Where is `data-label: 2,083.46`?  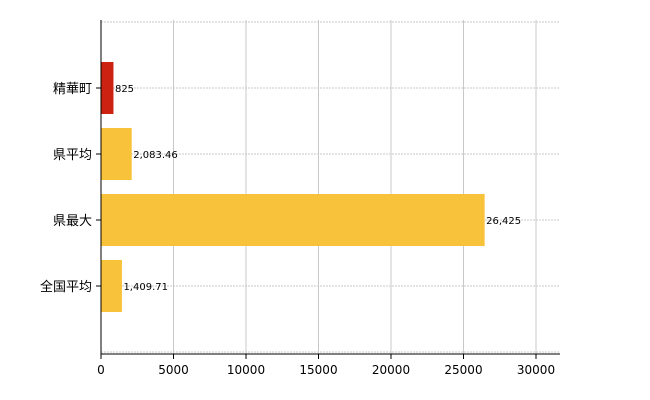
data-label: 2,083.46 is located at coordinates (155, 155).